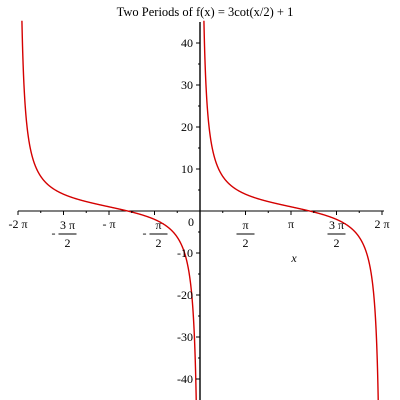 This screenshot has width=400, height=400. I want to click on y-tick-label: 10, so click(187, 169).